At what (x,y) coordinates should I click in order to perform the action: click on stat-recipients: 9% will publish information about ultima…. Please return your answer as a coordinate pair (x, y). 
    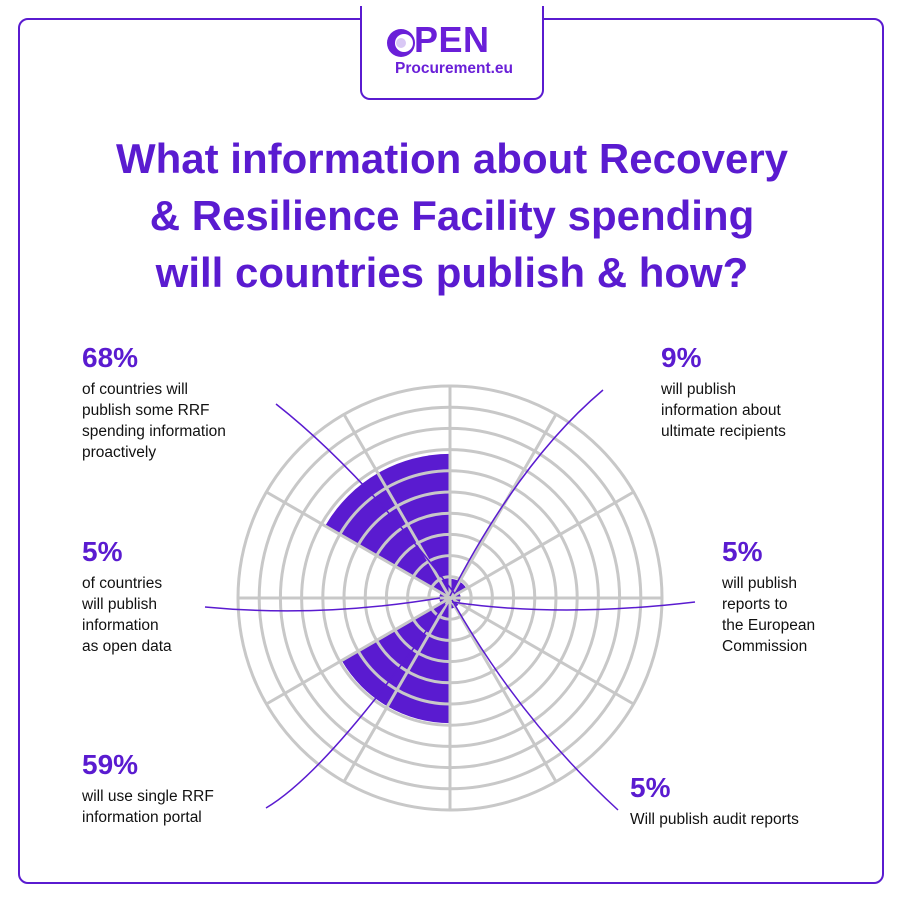
    Looking at the image, I should click on (761, 392).